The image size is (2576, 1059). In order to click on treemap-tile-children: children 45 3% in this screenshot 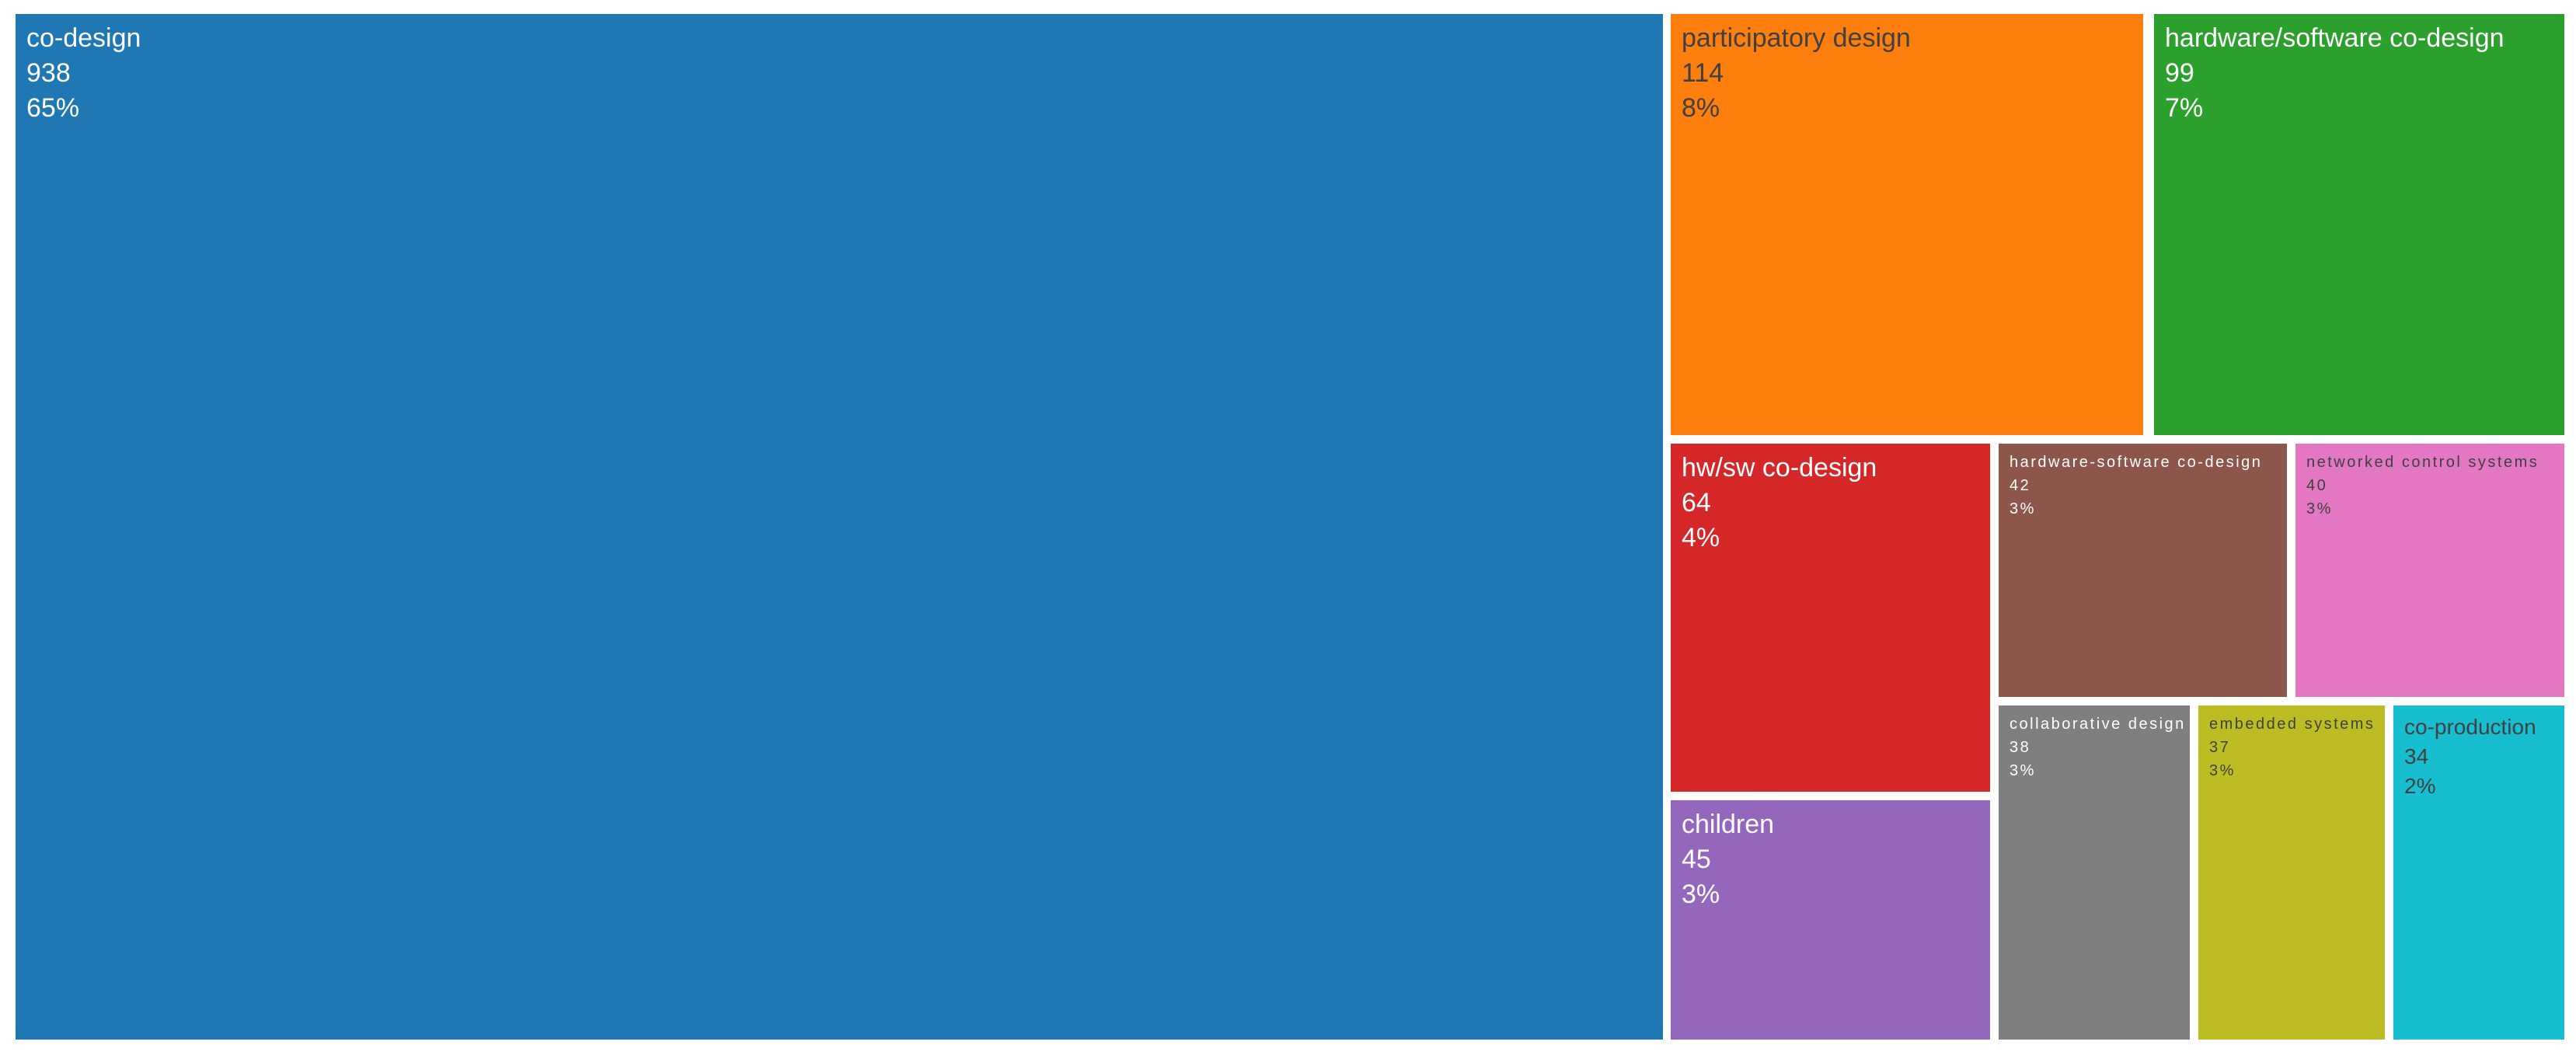, I will do `click(1831, 920)`.